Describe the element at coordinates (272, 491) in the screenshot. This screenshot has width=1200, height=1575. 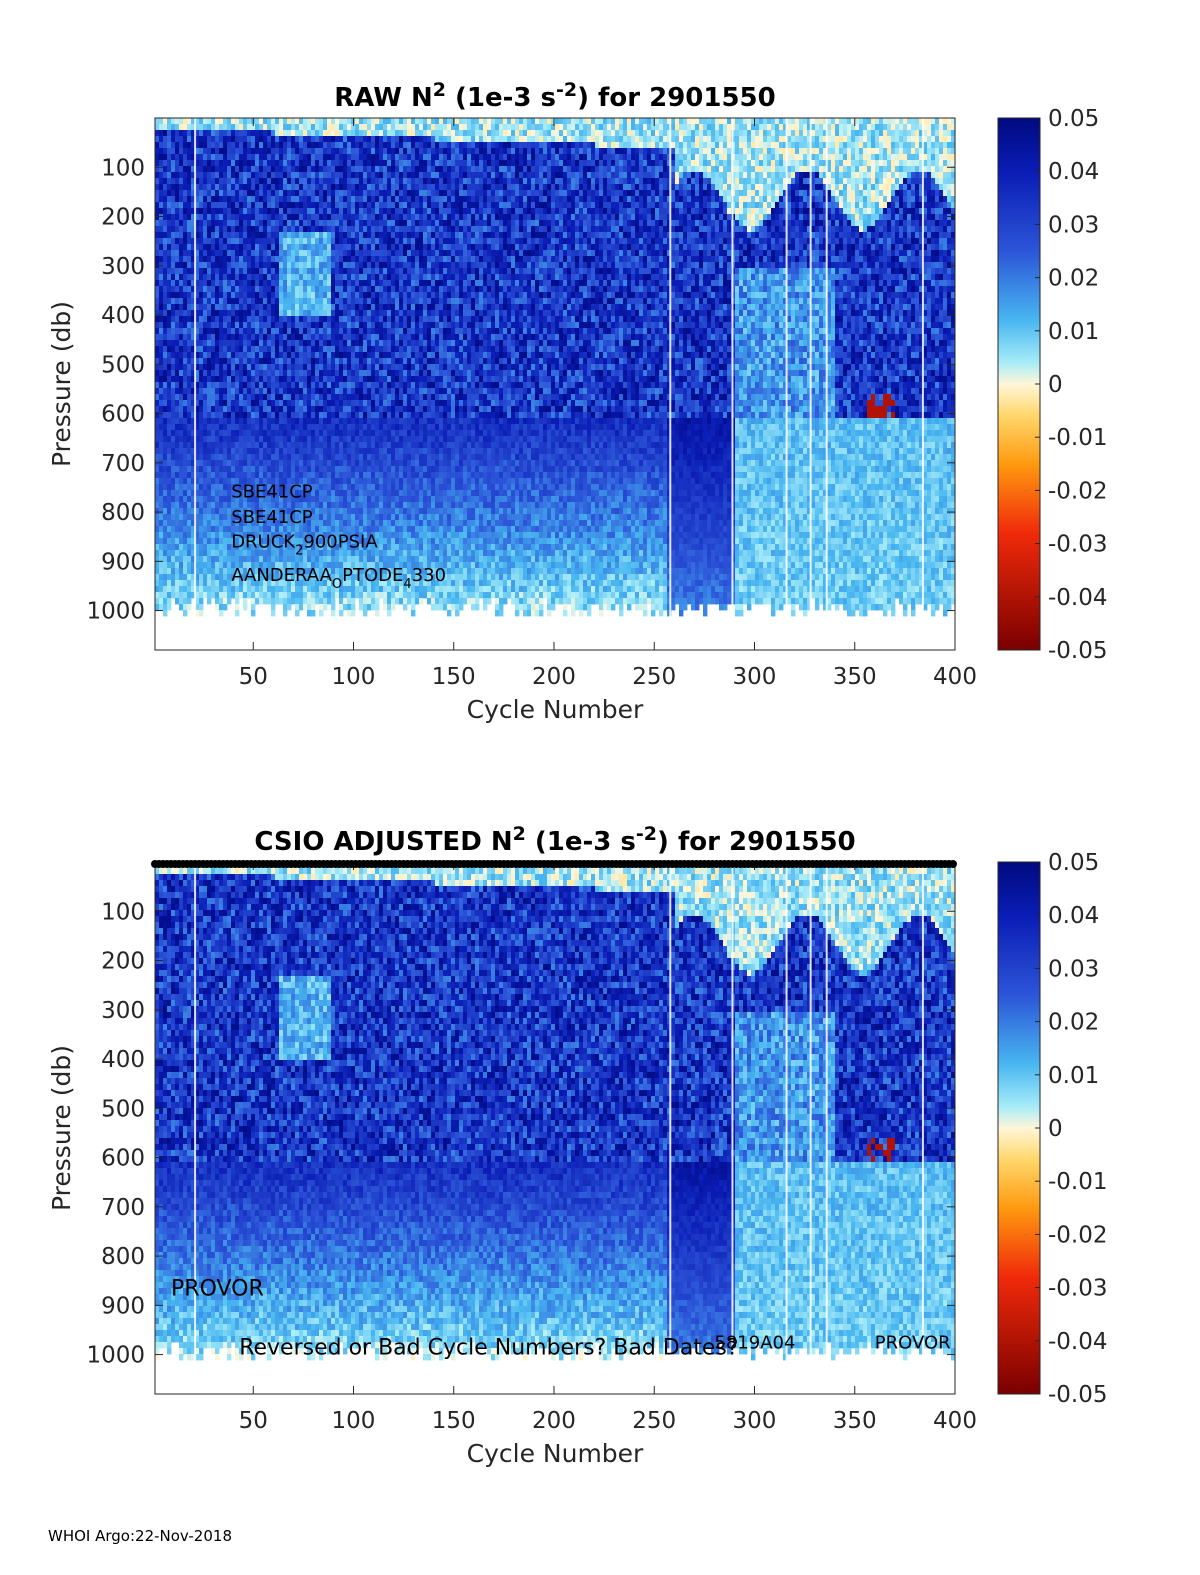
I see `annotation-1: SBE41CP` at that location.